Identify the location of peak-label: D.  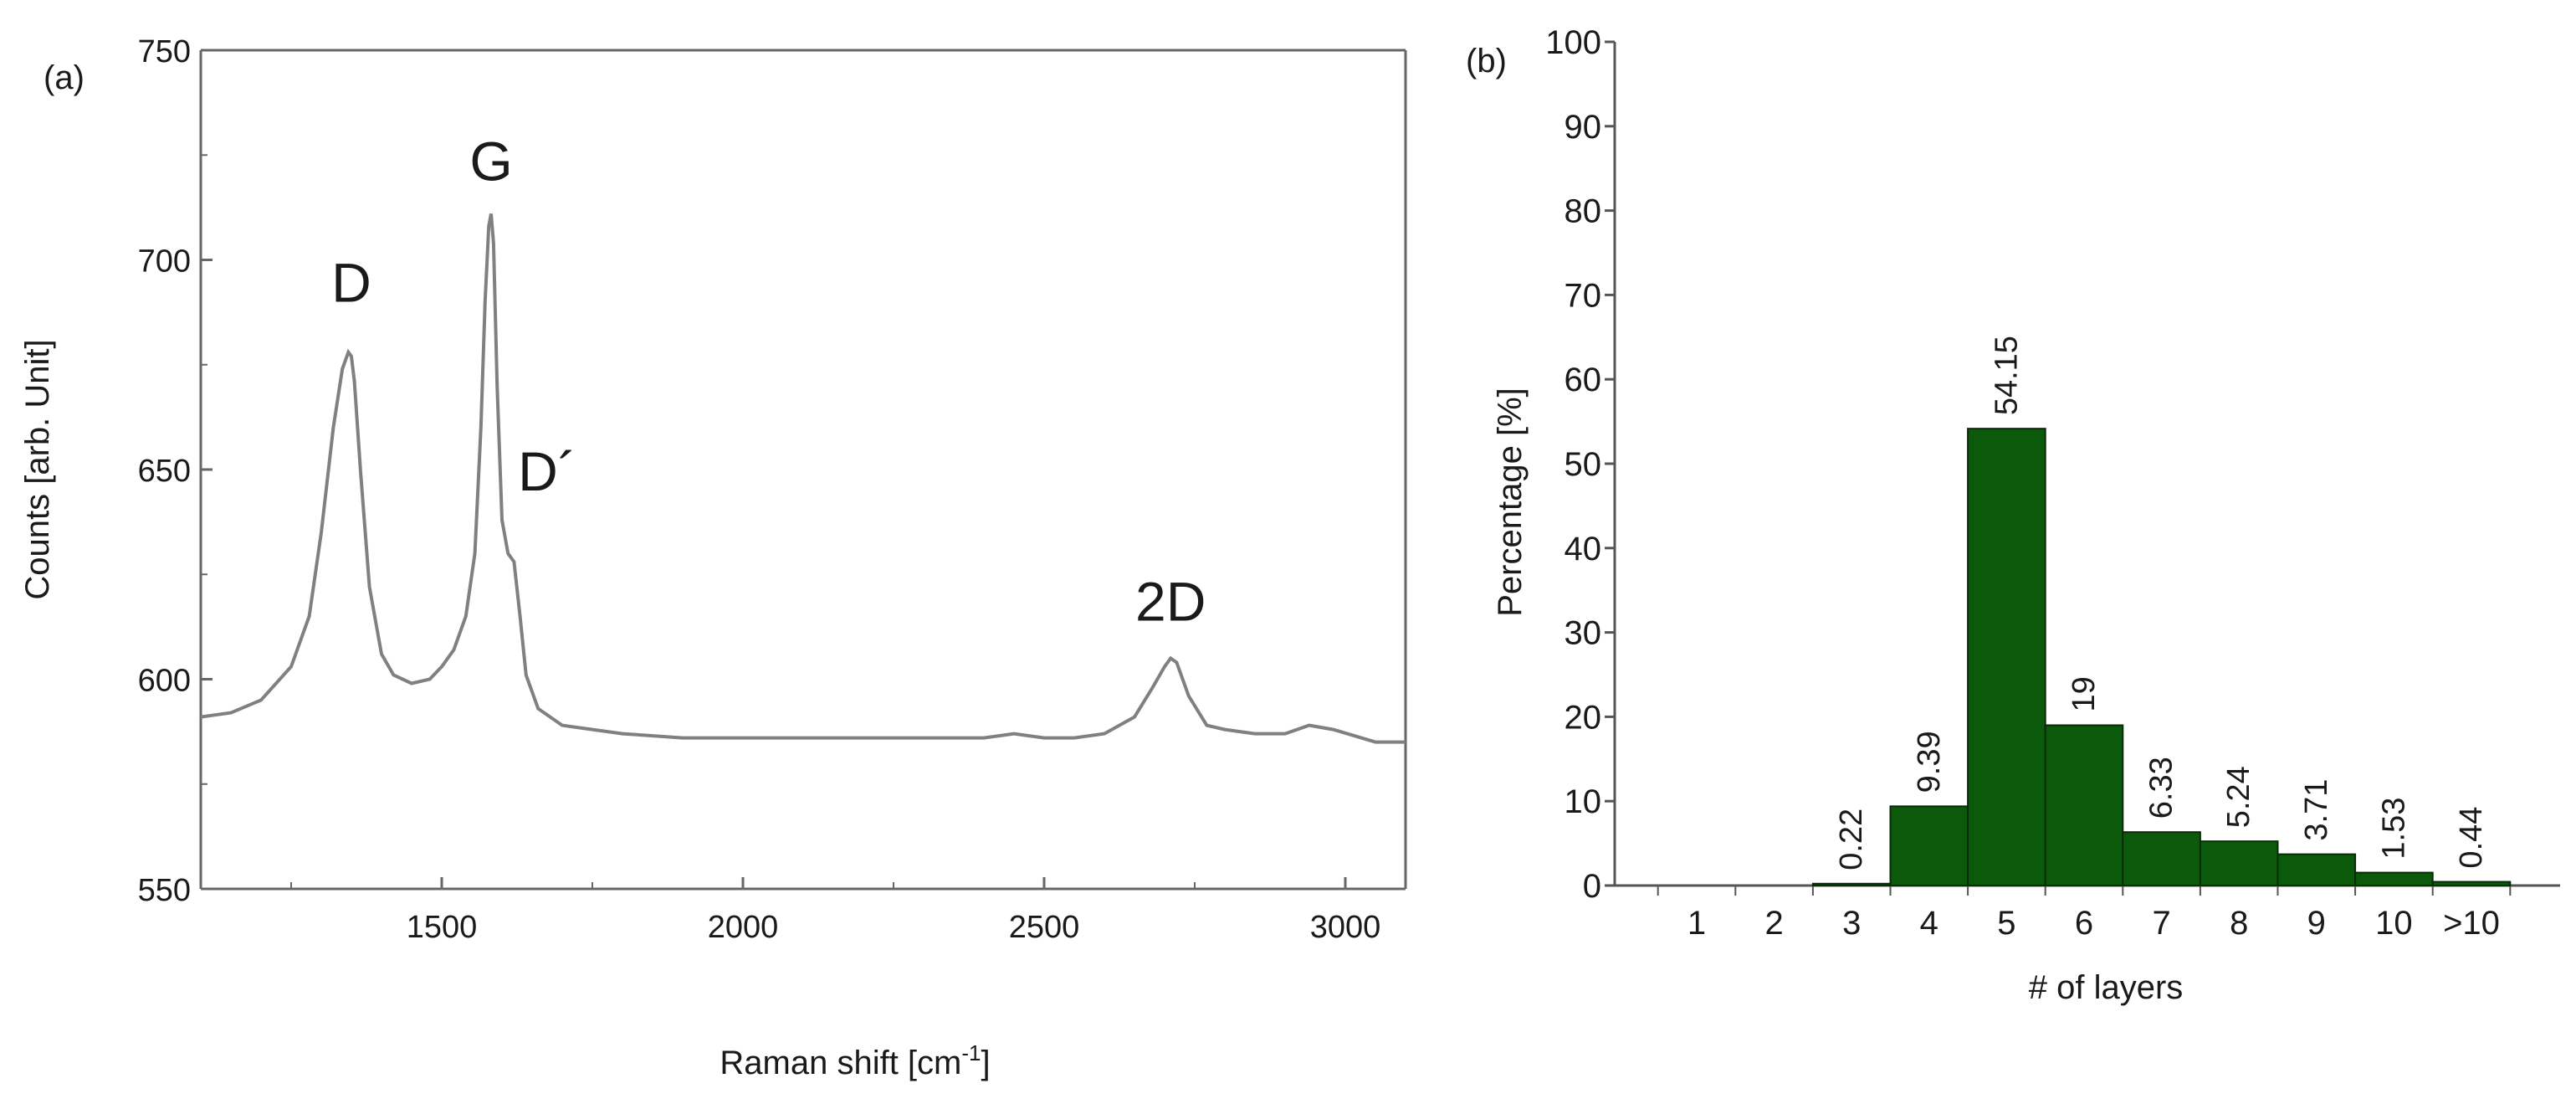
(351, 283).